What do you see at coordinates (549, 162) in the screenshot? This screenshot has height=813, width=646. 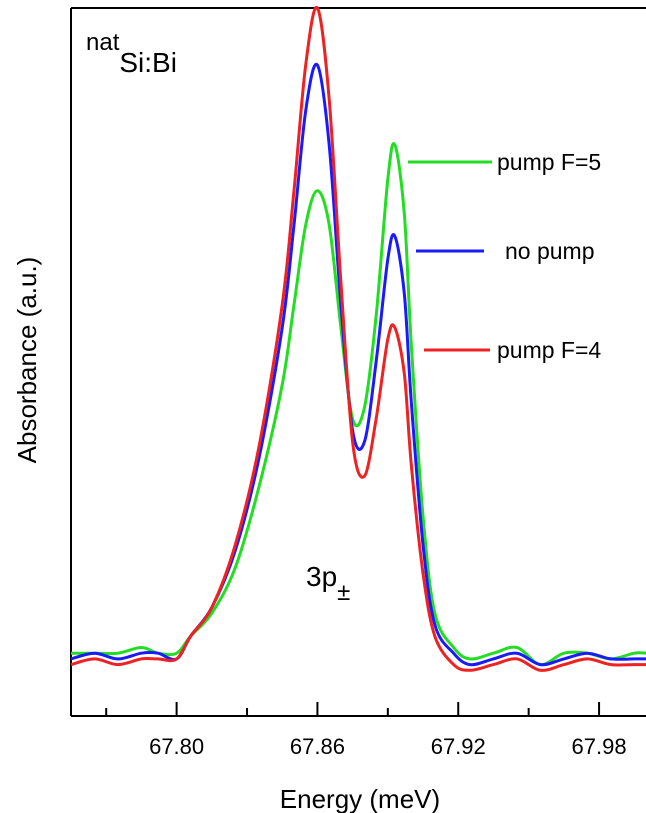 I see `legend-label-pump-f5: pump F=5` at bounding box center [549, 162].